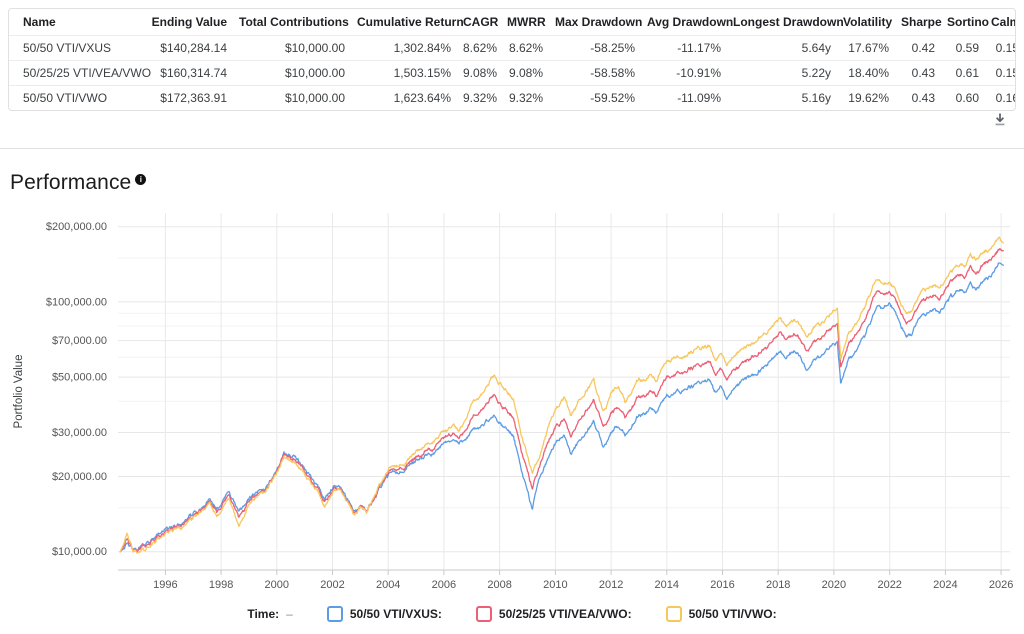 This screenshot has height=634, width=1024. Describe the element at coordinates (555, 585) in the screenshot. I see `x-tick-label: 2010` at that location.